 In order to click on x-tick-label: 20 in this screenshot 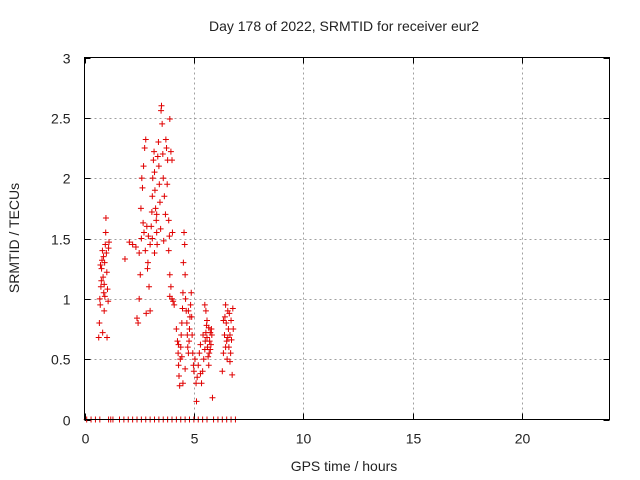, I will do `click(523, 439)`.